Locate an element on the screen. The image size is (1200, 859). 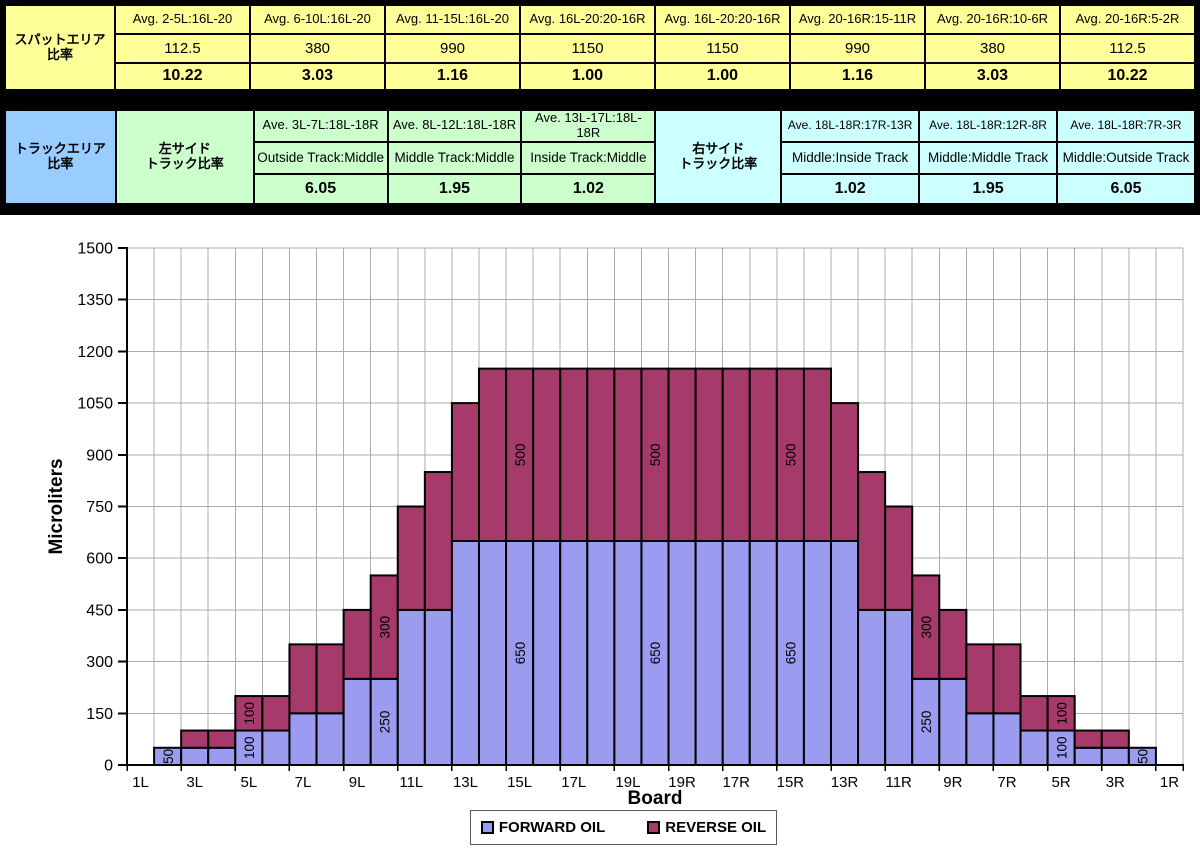
bar-reverse-5R is located at coordinates (1061, 713).